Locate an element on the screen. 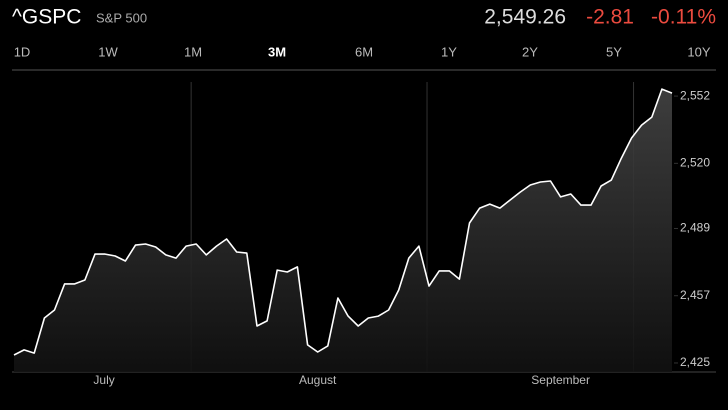  company-name: S&P 500 is located at coordinates (121, 17).